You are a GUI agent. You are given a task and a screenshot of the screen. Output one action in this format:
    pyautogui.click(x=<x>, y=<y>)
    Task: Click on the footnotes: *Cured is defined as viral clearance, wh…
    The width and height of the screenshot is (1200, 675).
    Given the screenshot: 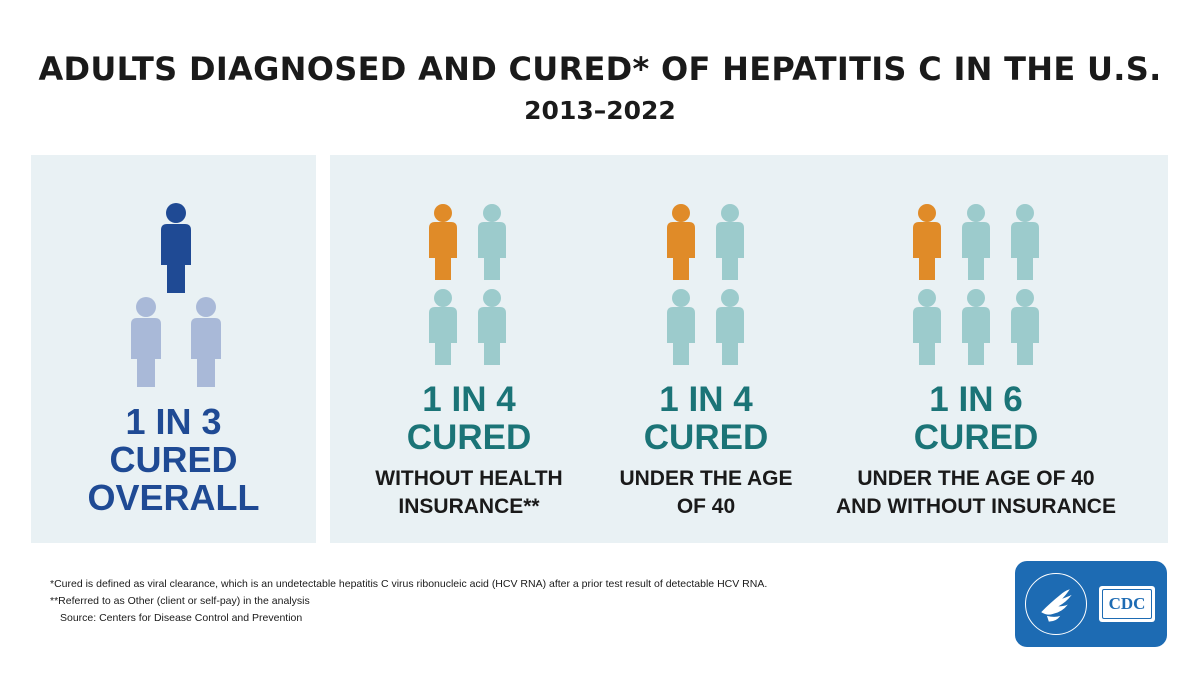 What is the action you would take?
    pyautogui.click(x=408, y=601)
    